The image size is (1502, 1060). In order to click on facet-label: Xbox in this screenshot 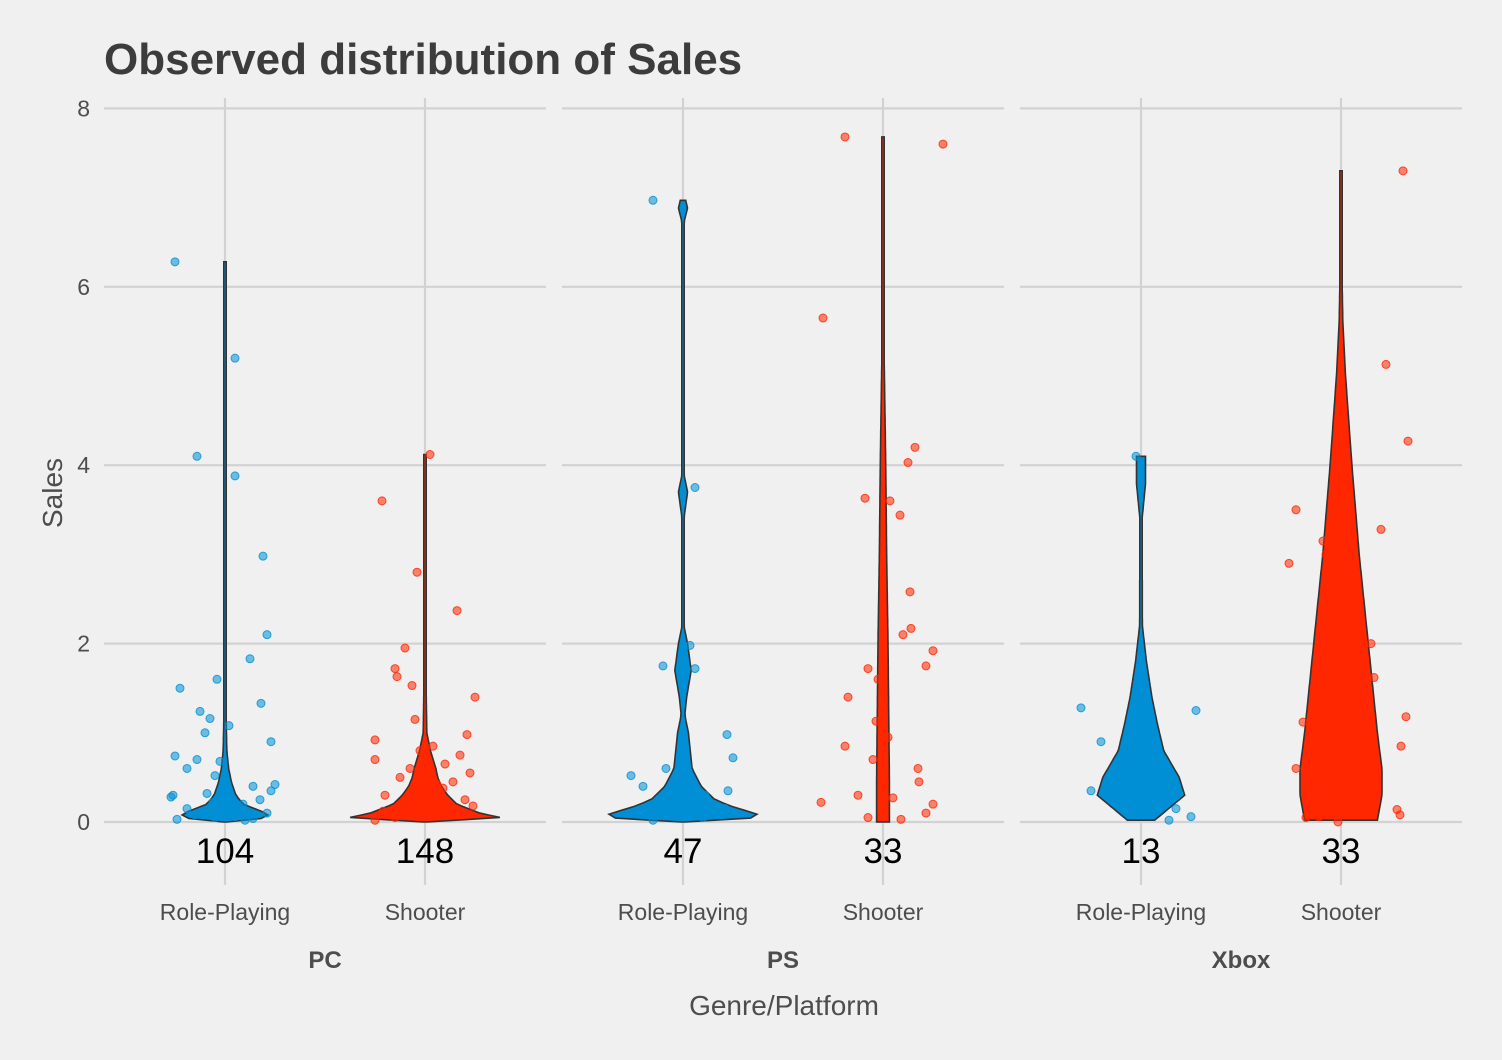, I will do `click(1241, 960)`.